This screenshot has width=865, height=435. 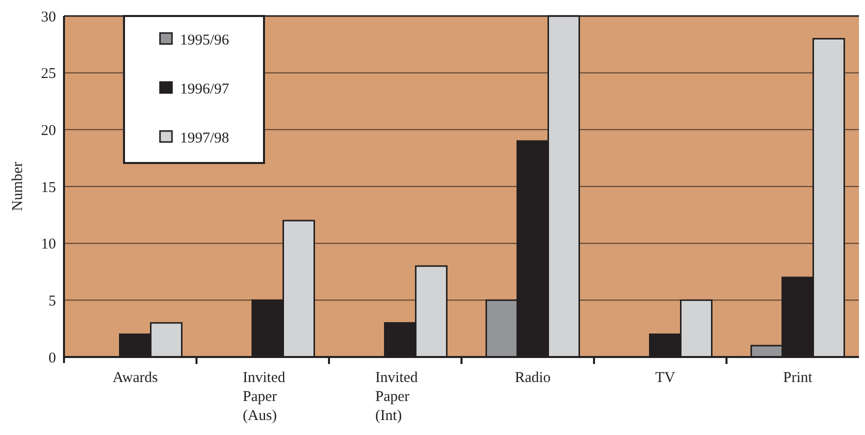 I want to click on y-axis-title: Number, so click(x=18, y=187).